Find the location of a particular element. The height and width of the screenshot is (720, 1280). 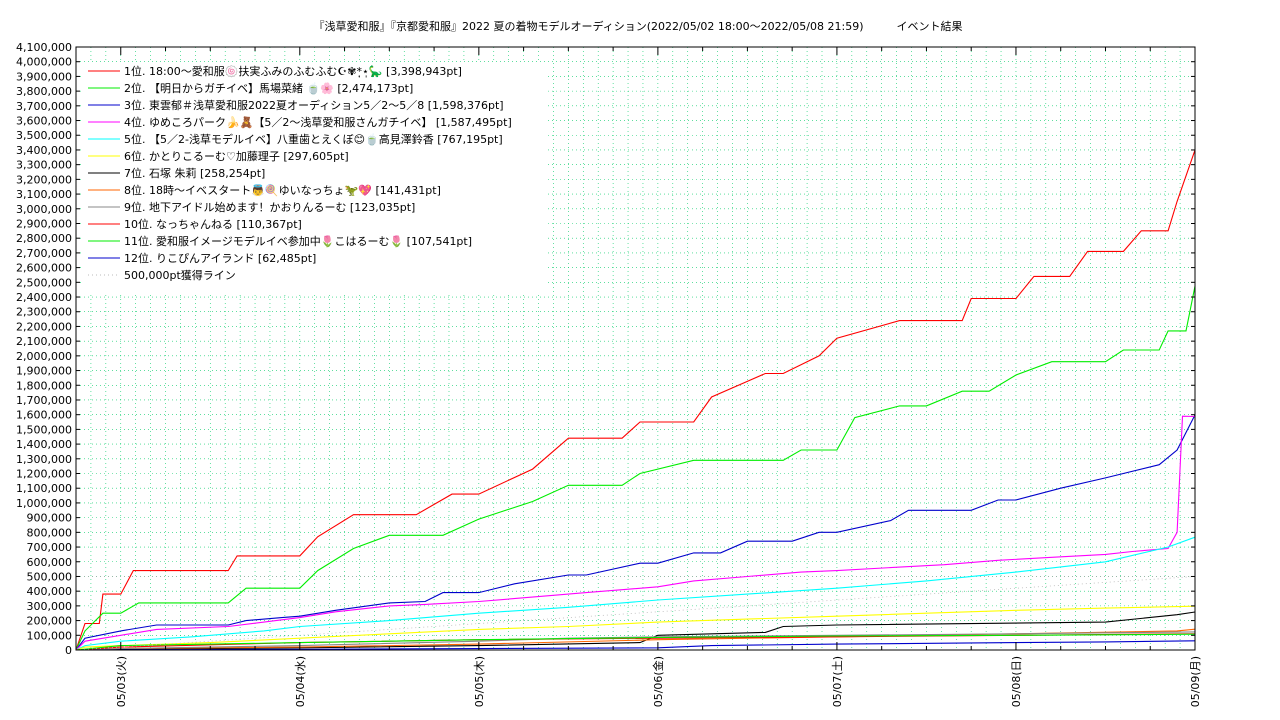

y-tick-label: 2,100,000 is located at coordinates (44, 341).